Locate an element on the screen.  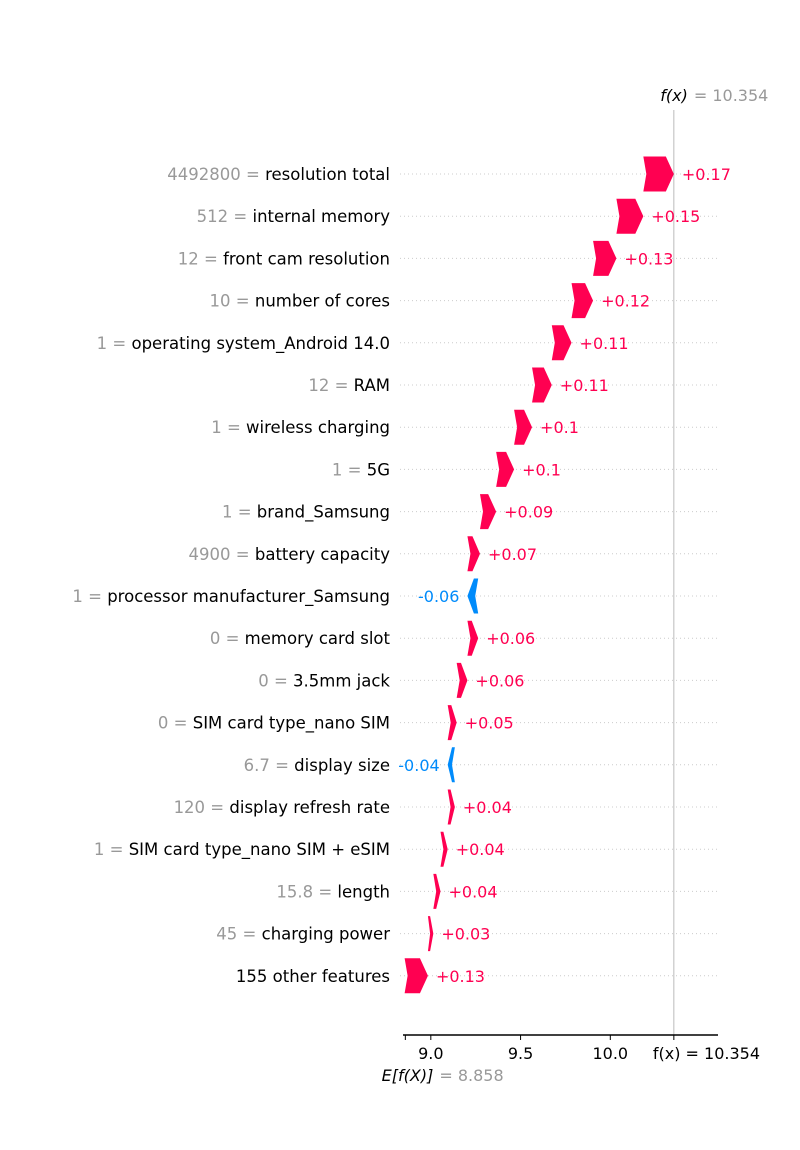
expected-value-footer: E[f(X)] = 8.858 is located at coordinates (443, 1075).